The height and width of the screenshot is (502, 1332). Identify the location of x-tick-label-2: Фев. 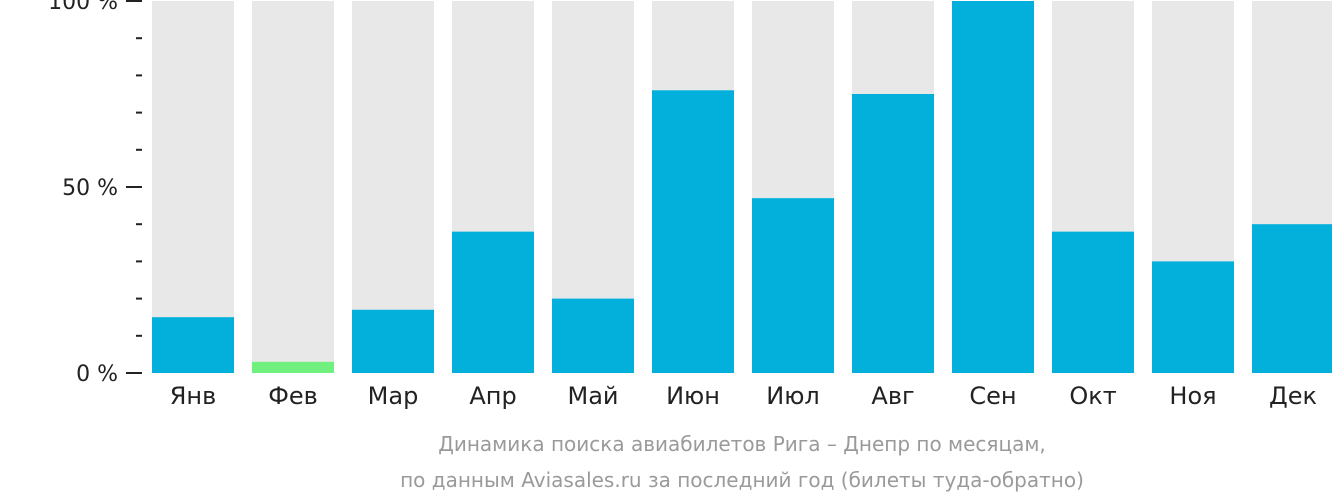
(293, 396).